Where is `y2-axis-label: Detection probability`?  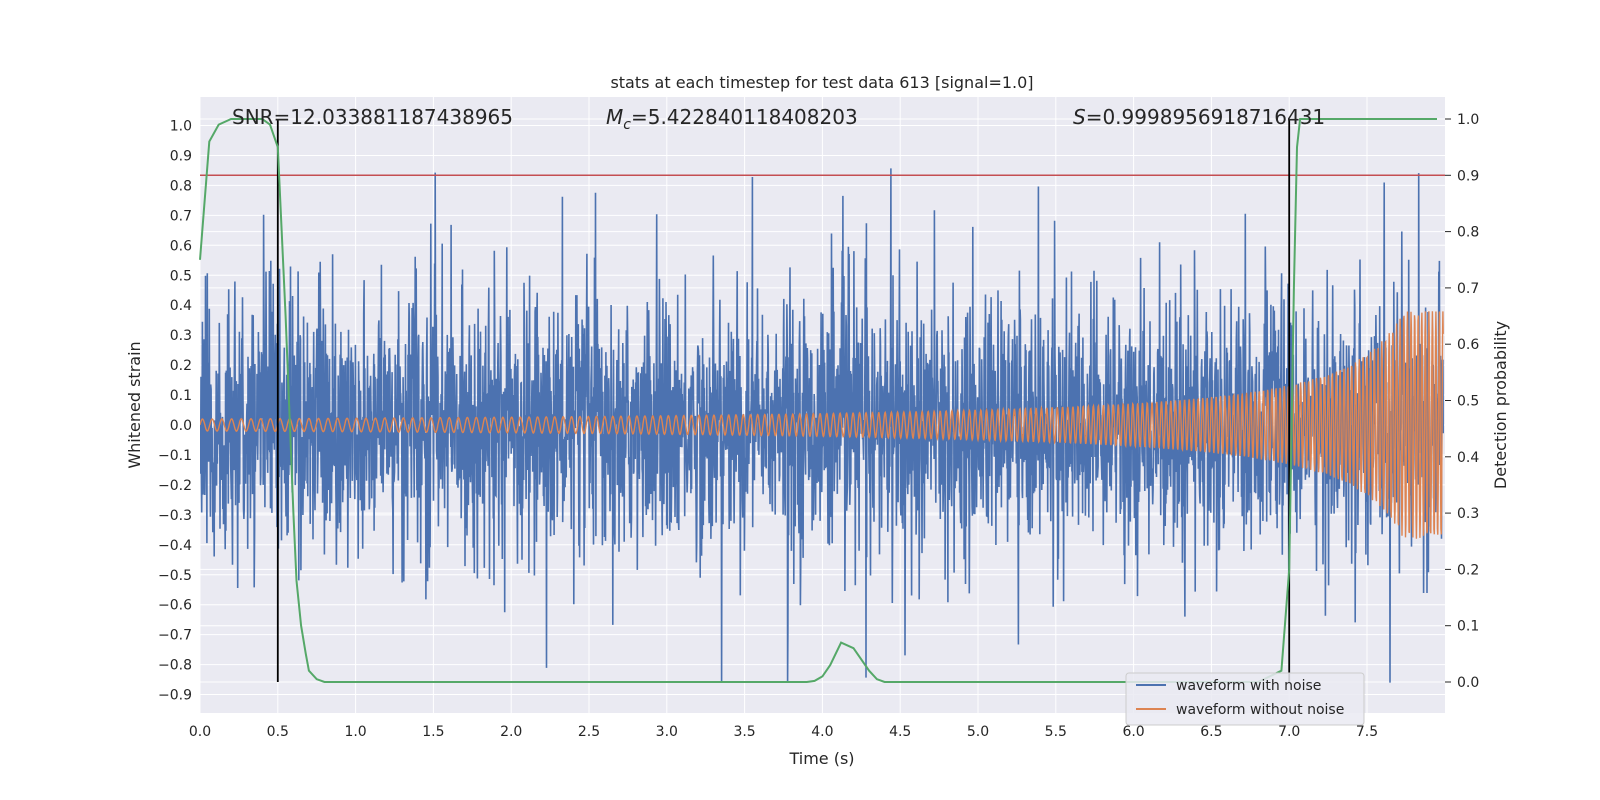 y2-axis-label: Detection probability is located at coordinates (1500, 405).